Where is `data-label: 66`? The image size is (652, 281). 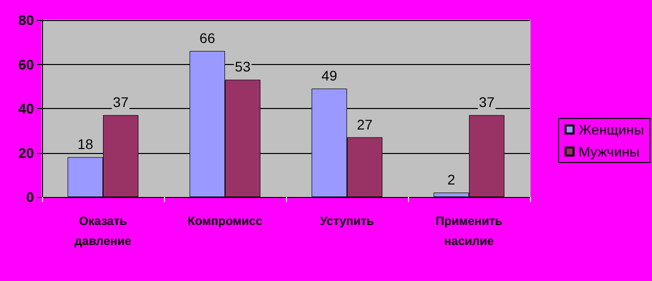 data-label: 66 is located at coordinates (208, 38).